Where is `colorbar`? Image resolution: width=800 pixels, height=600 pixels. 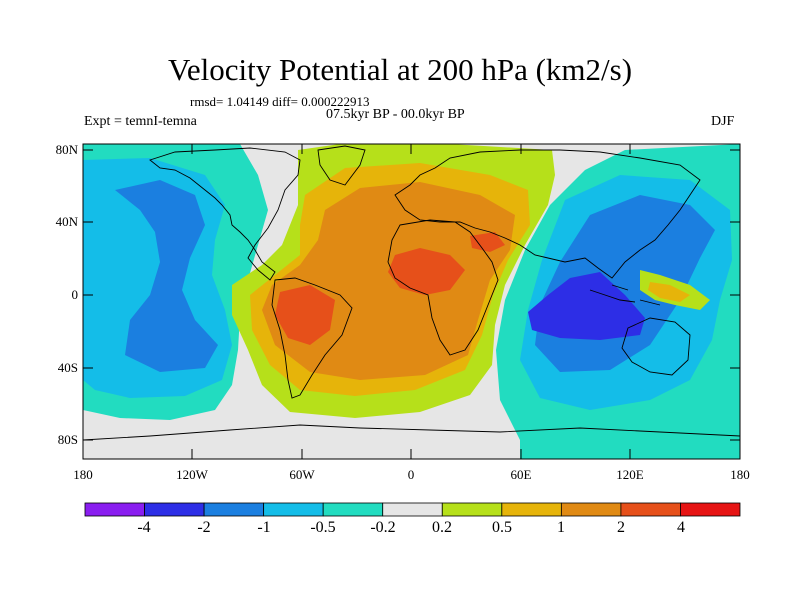
colorbar is located at coordinates (412, 509).